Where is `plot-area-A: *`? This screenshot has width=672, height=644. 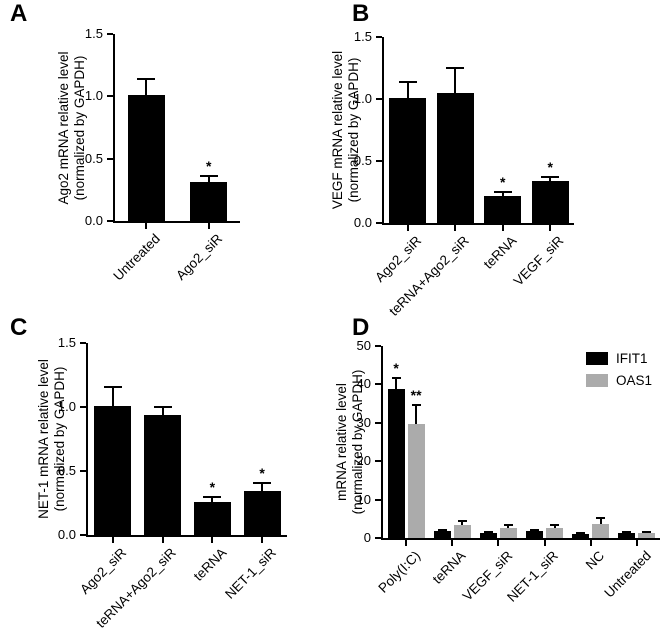
plot-area-A: * is located at coordinates (173, 131).